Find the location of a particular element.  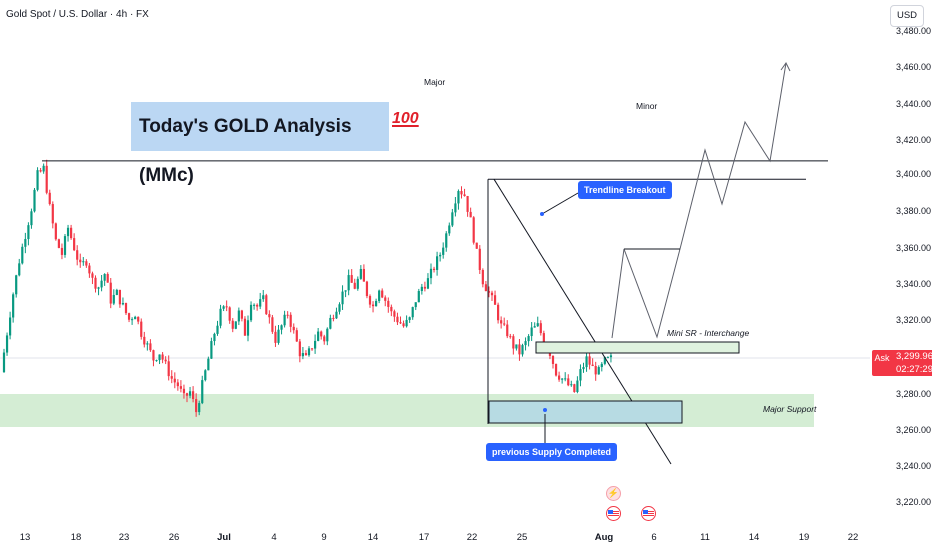

price-tick-label: 3,320.00 is located at coordinates (914, 320).